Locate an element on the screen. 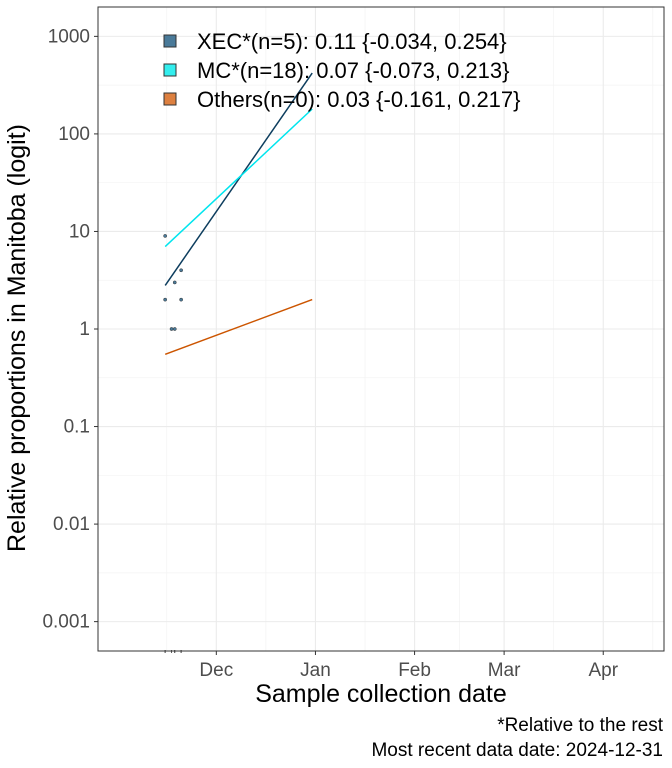  series-1-fit-line is located at coordinates (238, 178).